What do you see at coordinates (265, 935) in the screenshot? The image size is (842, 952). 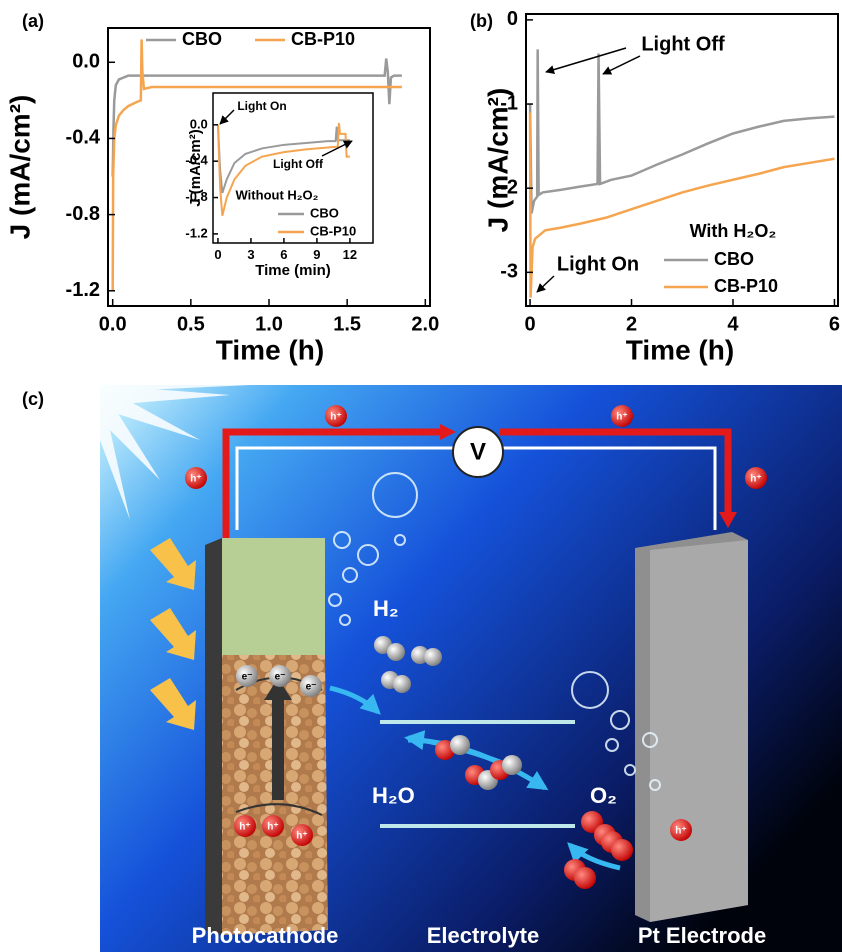 I see `electrode-label: Photocathode` at bounding box center [265, 935].